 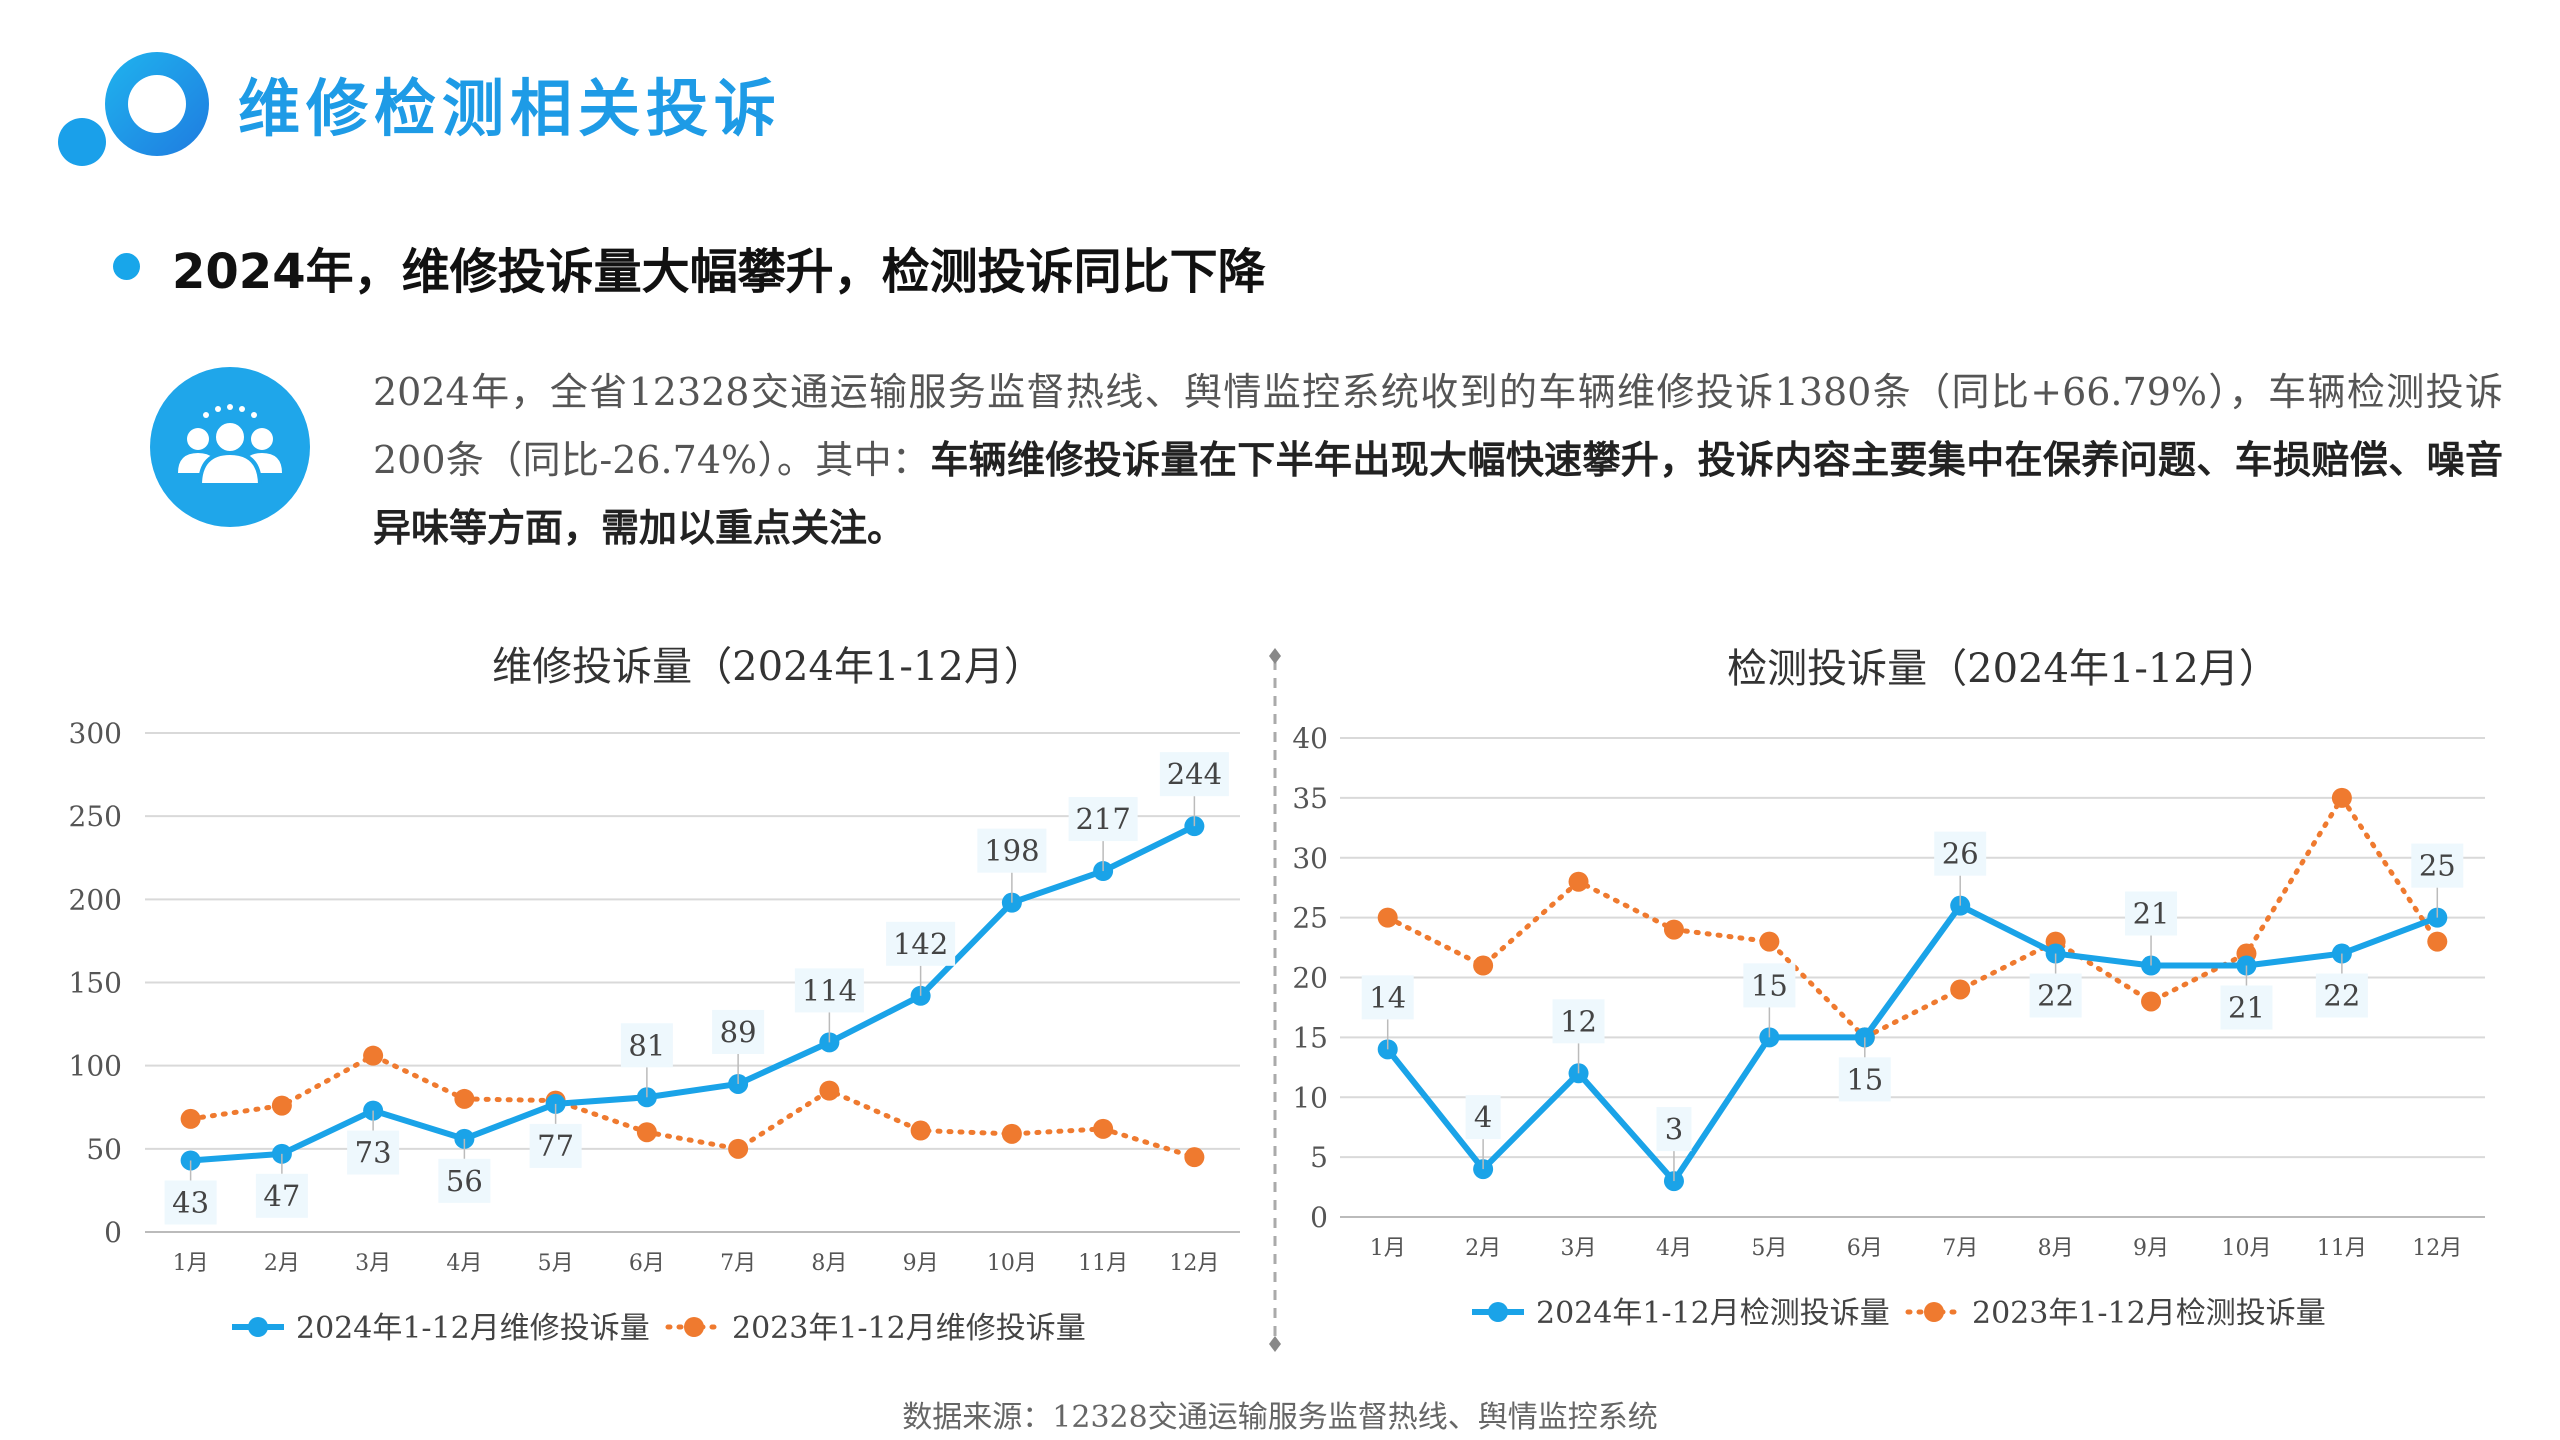 I want to click on legend-label: 2023年1-12月检测投诉量, so click(x=2149, y=1313).